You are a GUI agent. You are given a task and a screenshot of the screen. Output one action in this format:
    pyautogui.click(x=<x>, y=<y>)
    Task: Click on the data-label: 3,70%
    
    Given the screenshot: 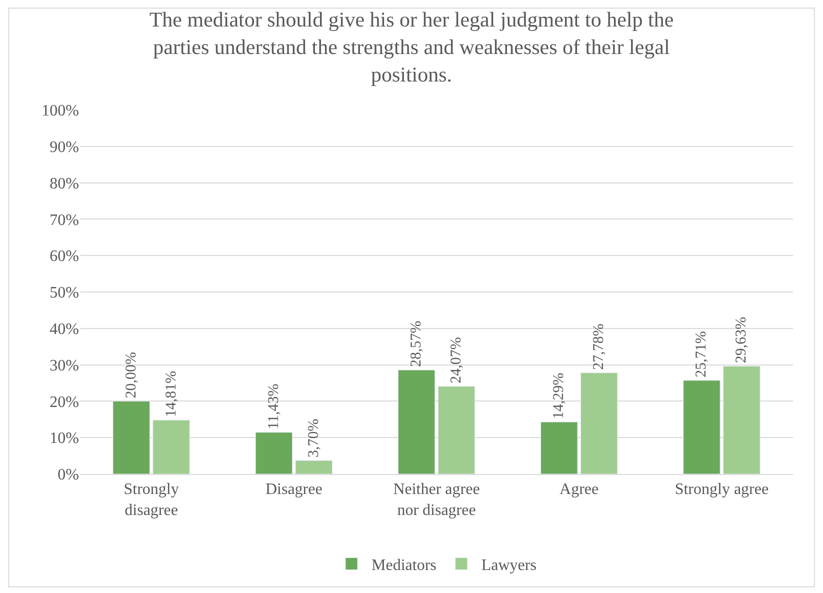 What is the action you would take?
    pyautogui.click(x=314, y=438)
    